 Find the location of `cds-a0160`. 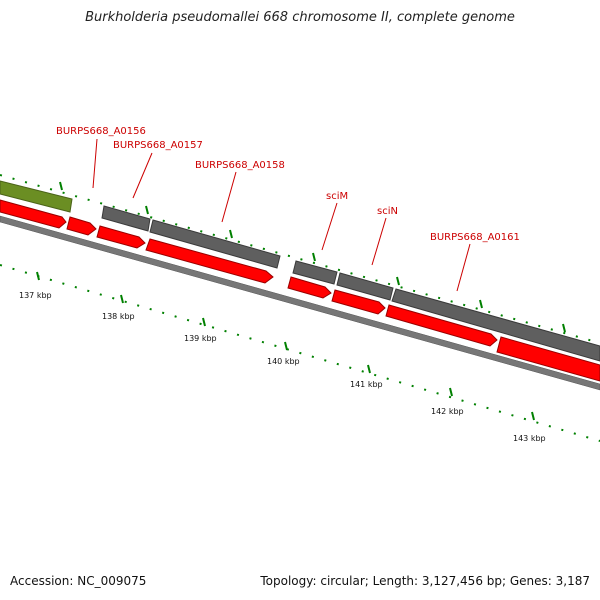

cds-a0160 is located at coordinates (441, 325).